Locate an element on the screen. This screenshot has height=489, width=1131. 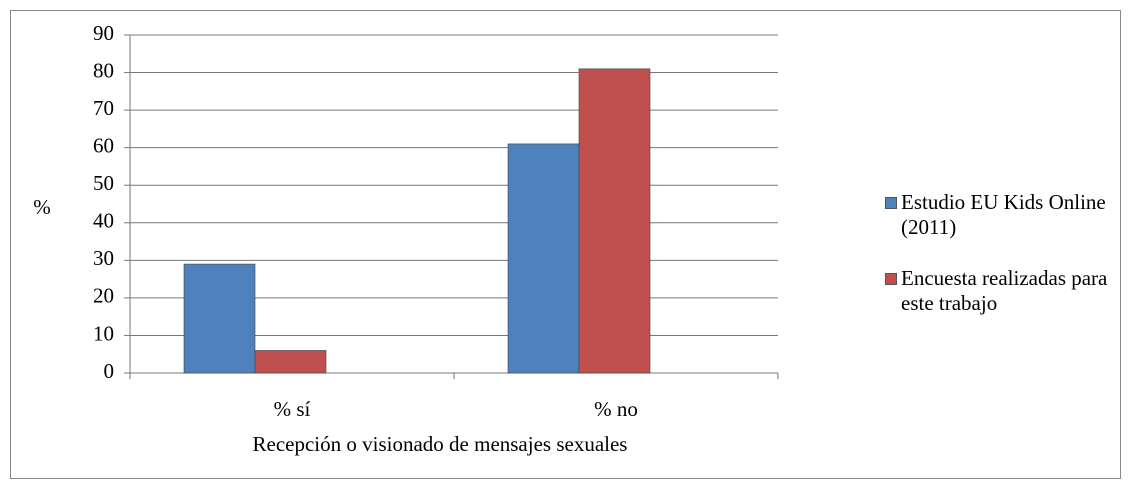
y-tick-label: 10 is located at coordinates (103, 333).